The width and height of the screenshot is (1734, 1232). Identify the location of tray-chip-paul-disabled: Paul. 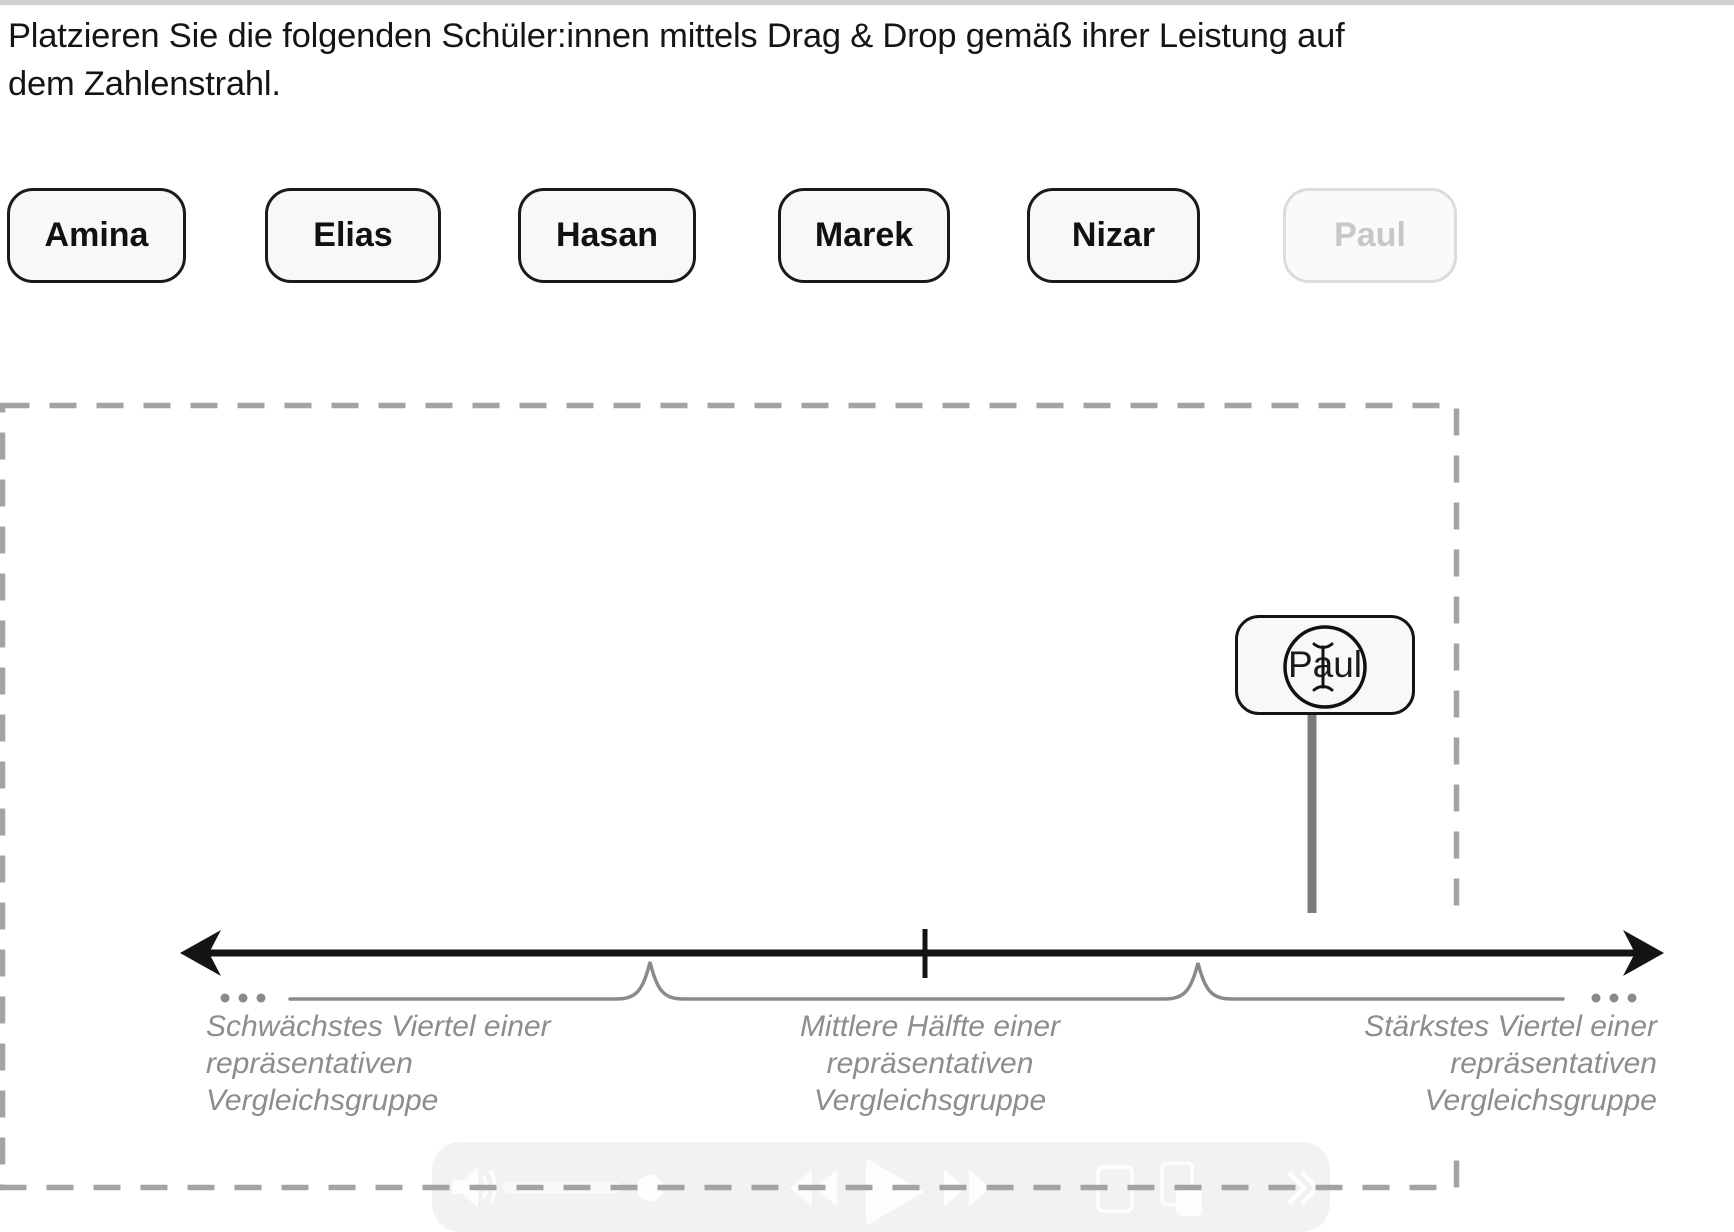
(1370, 235).